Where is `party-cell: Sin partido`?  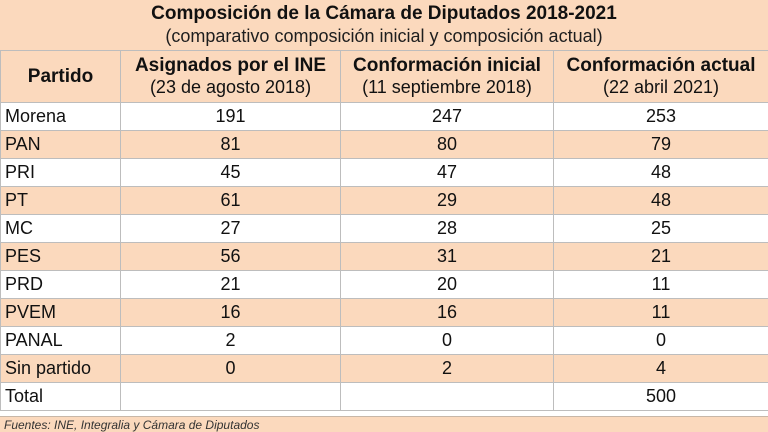
party-cell: Sin partido is located at coordinates (60, 368).